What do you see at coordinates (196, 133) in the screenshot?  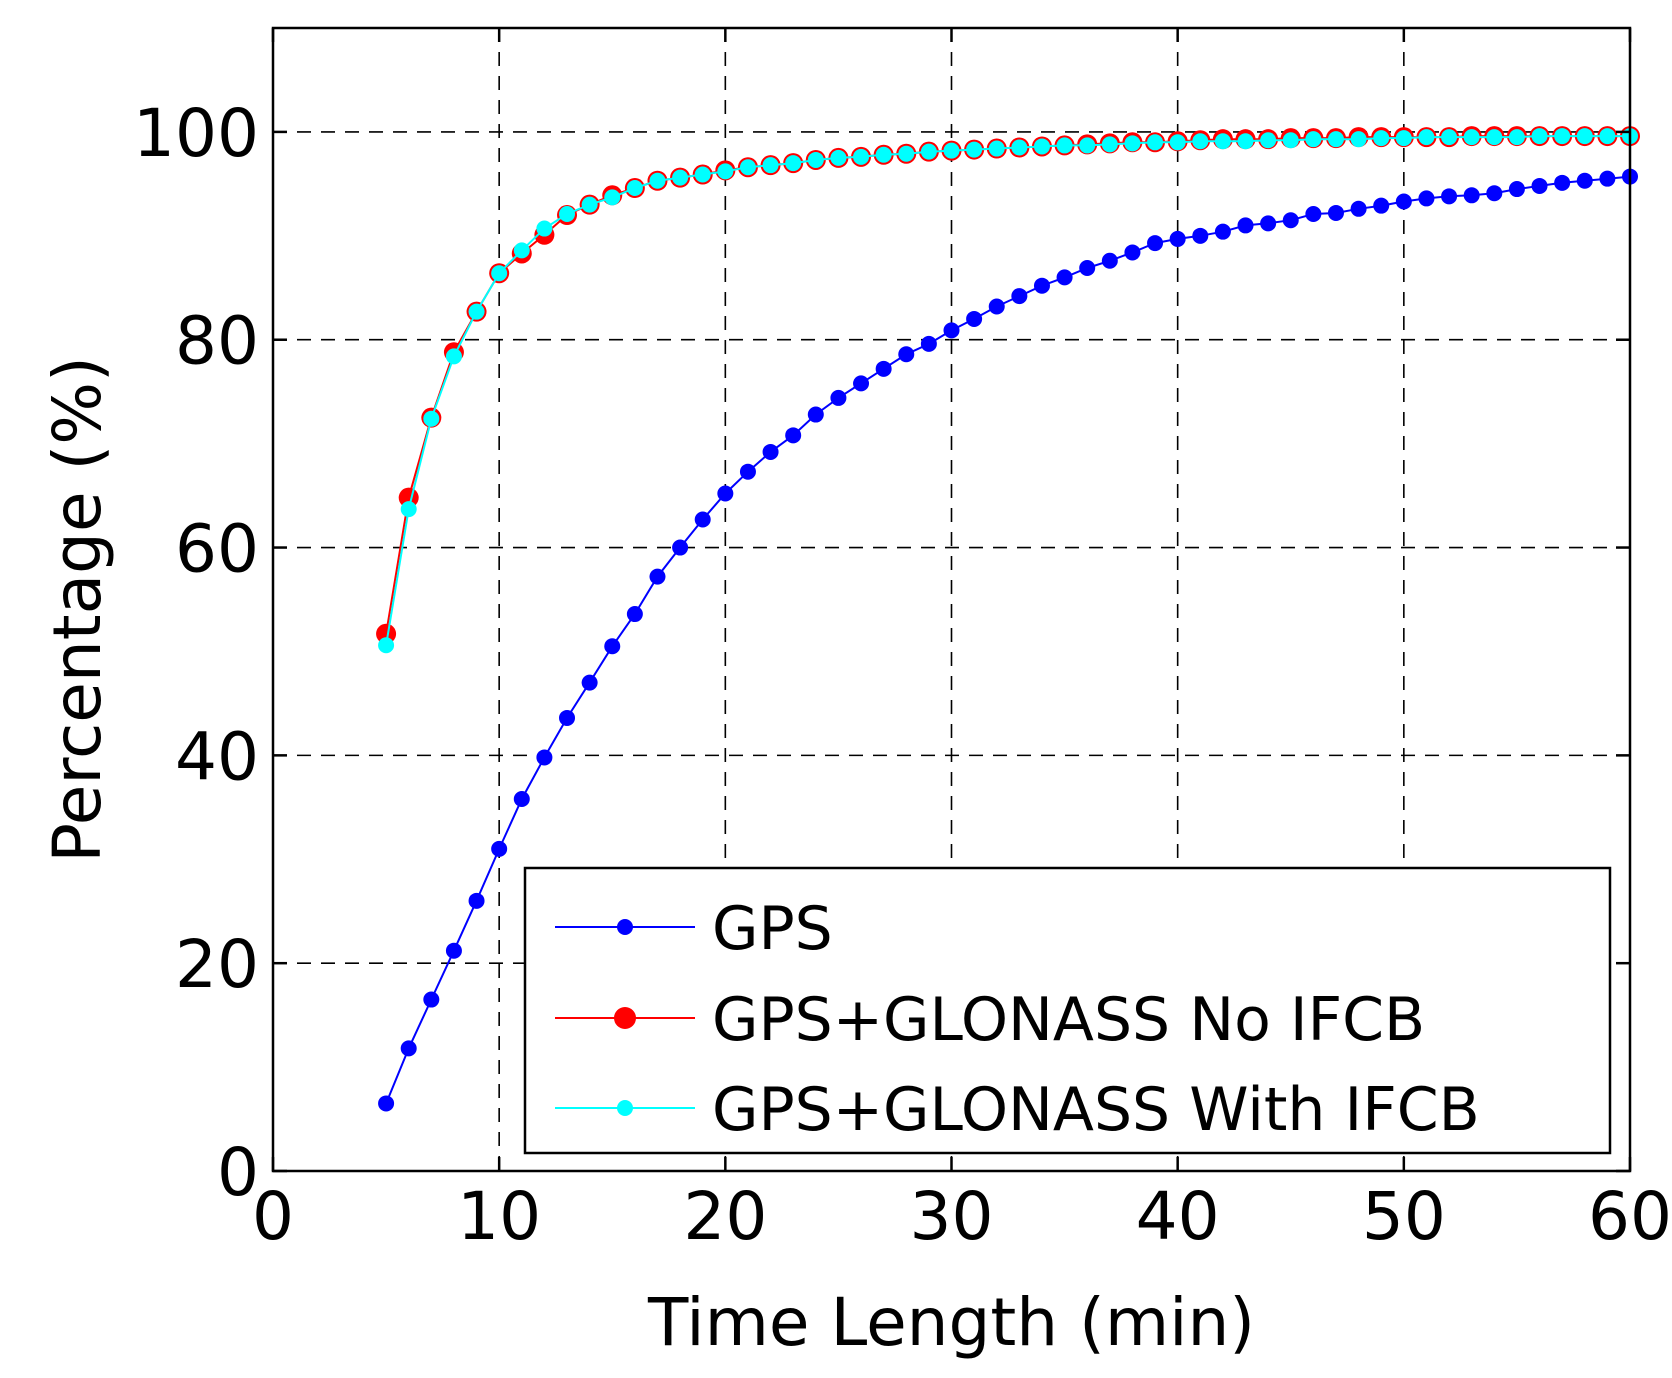 I see `y-tick-label: 100` at bounding box center [196, 133].